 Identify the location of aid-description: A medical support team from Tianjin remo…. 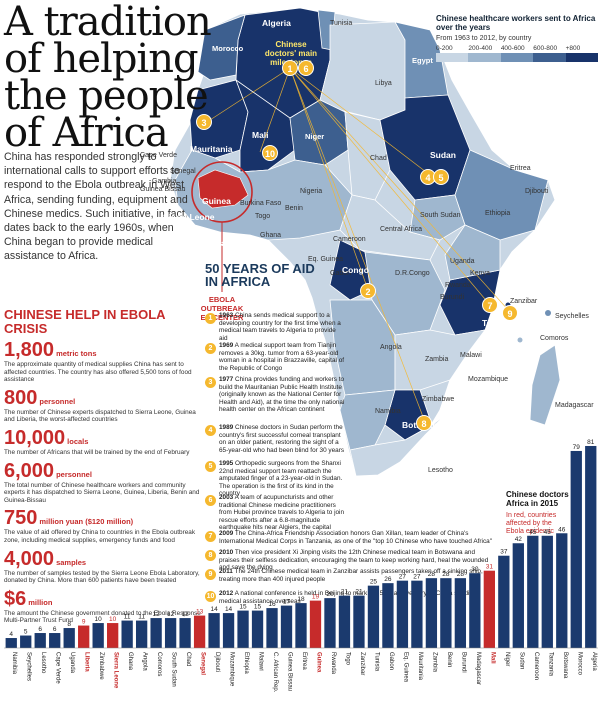
(282, 357).